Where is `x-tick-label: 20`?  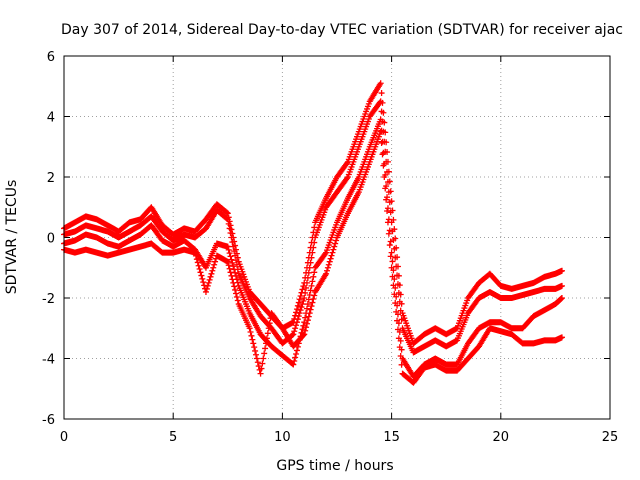
x-tick-label: 20 is located at coordinates (501, 437).